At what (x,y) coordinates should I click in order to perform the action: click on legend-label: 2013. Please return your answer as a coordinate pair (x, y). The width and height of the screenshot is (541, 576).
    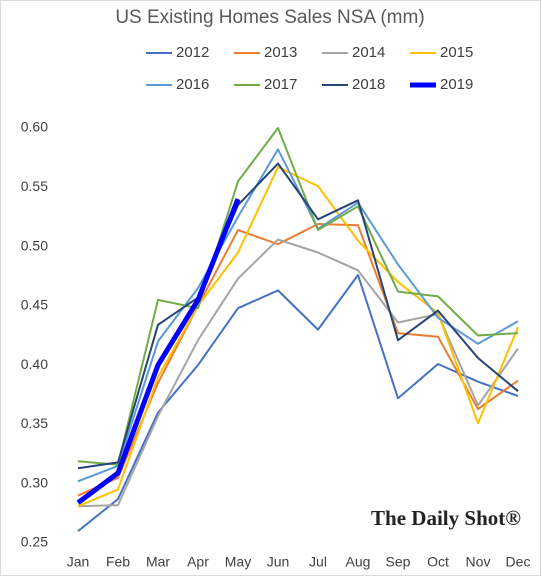
    Looking at the image, I should click on (280, 52).